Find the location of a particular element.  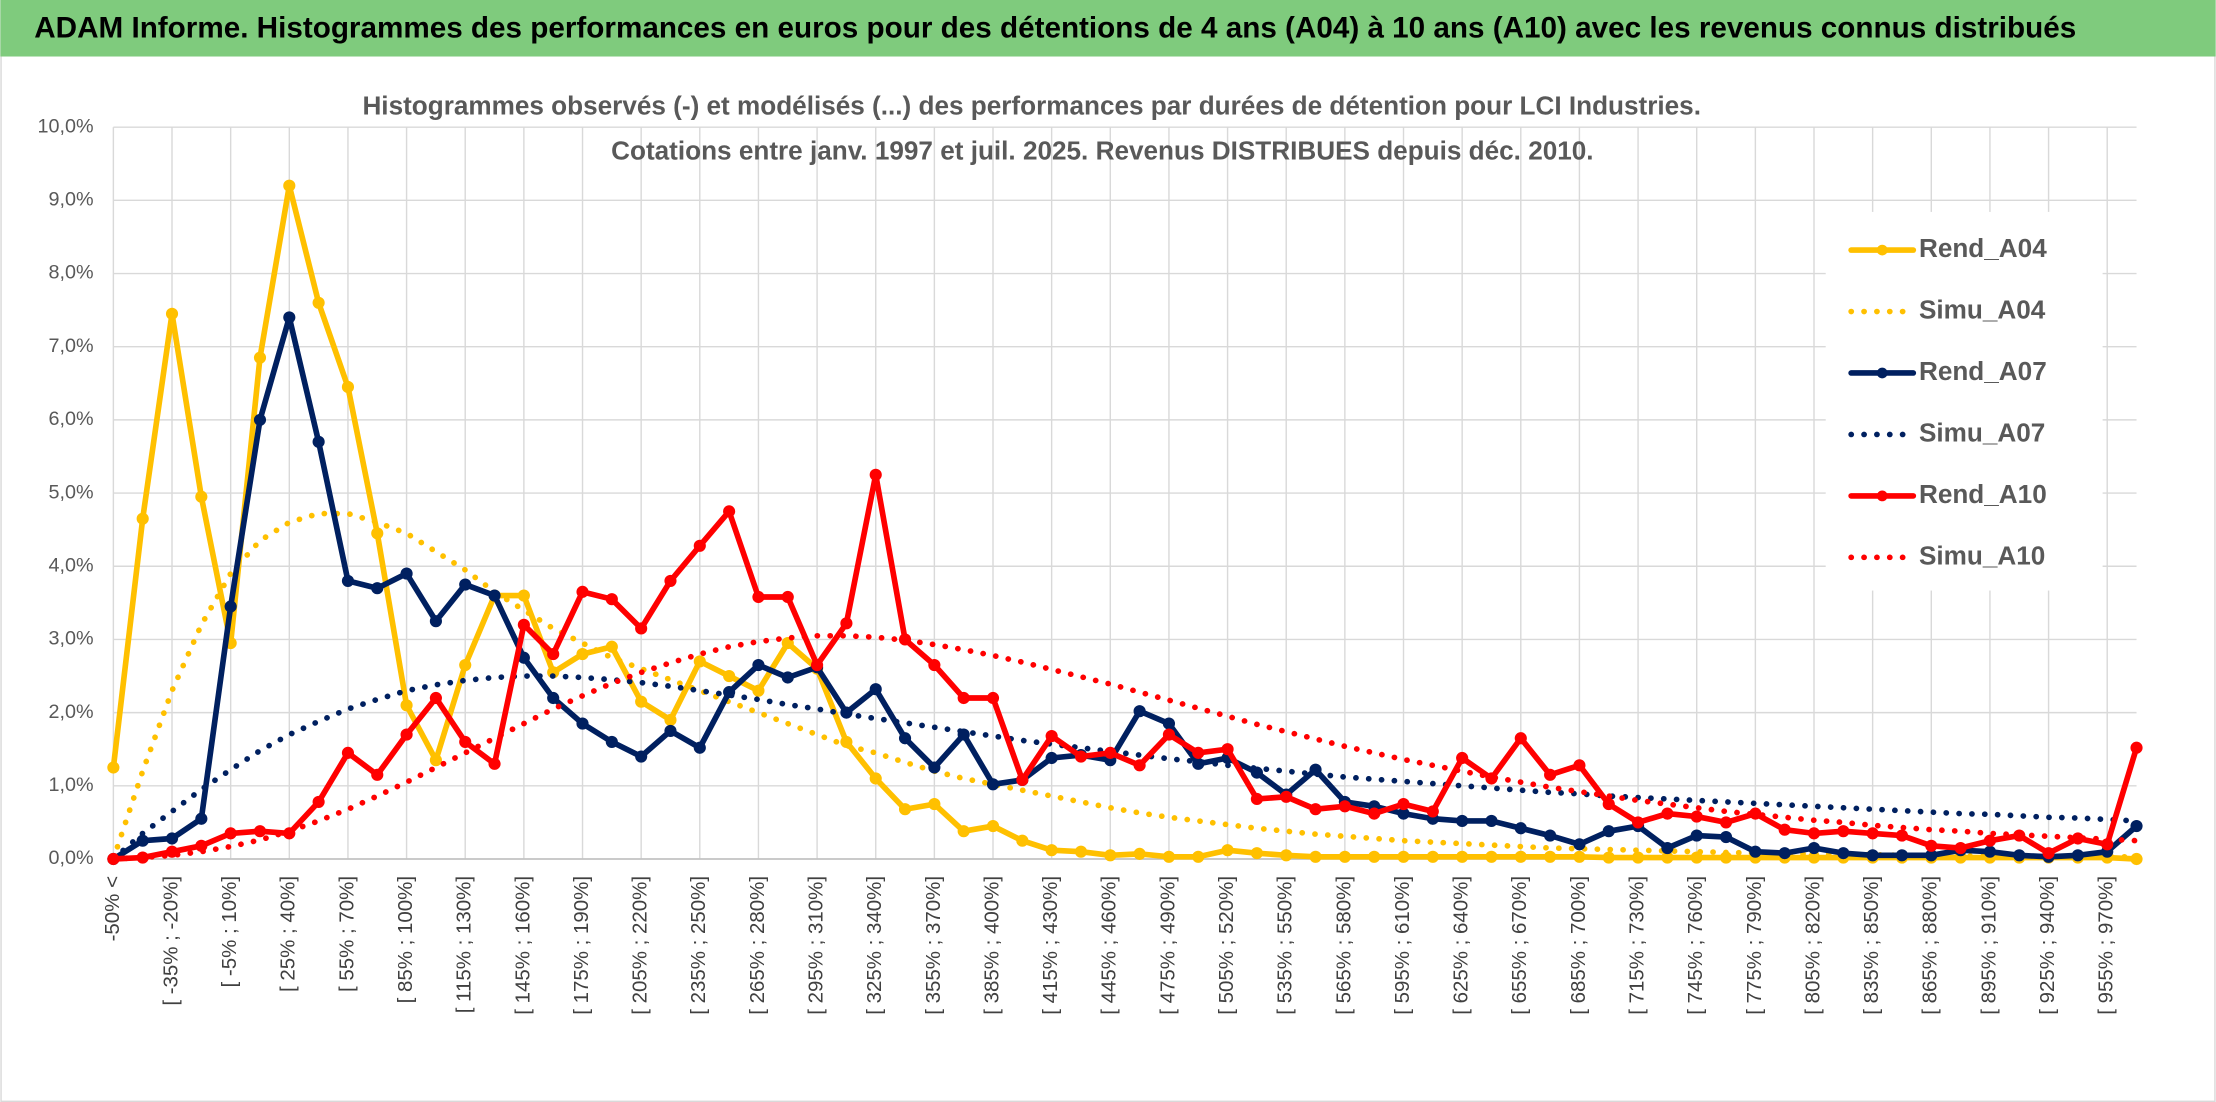

x-tick-label: [ 895% ; 910%] is located at coordinates (1988, 945).